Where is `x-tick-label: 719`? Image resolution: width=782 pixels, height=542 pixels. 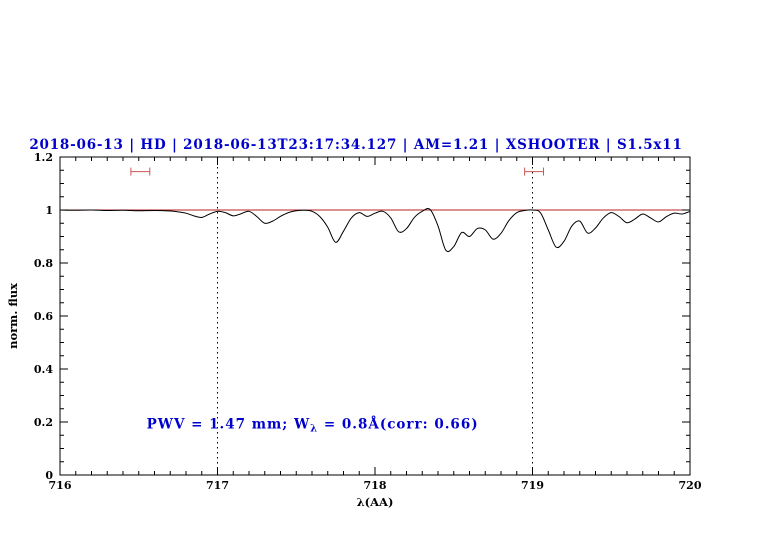
x-tick-label: 719 is located at coordinates (532, 485).